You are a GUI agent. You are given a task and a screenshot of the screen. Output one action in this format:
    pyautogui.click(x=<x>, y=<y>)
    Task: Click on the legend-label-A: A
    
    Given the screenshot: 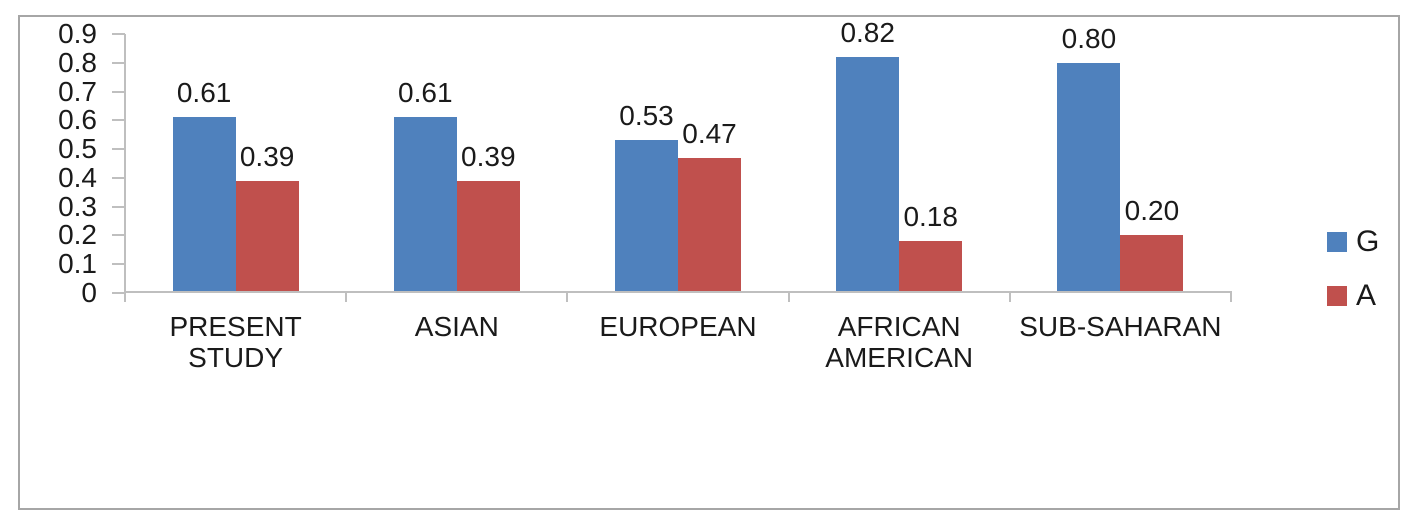 What is the action you would take?
    pyautogui.click(x=1366, y=295)
    